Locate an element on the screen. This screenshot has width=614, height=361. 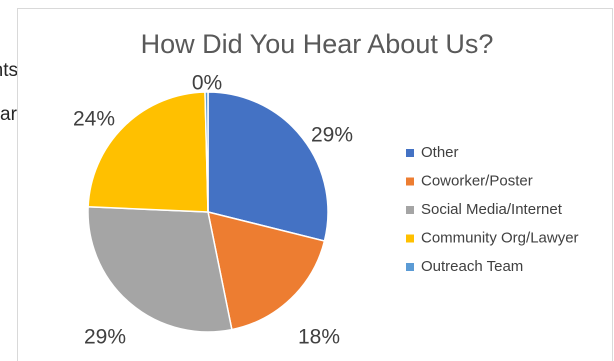
cut-off-cell-text-1: nts is located at coordinates (9, 70).